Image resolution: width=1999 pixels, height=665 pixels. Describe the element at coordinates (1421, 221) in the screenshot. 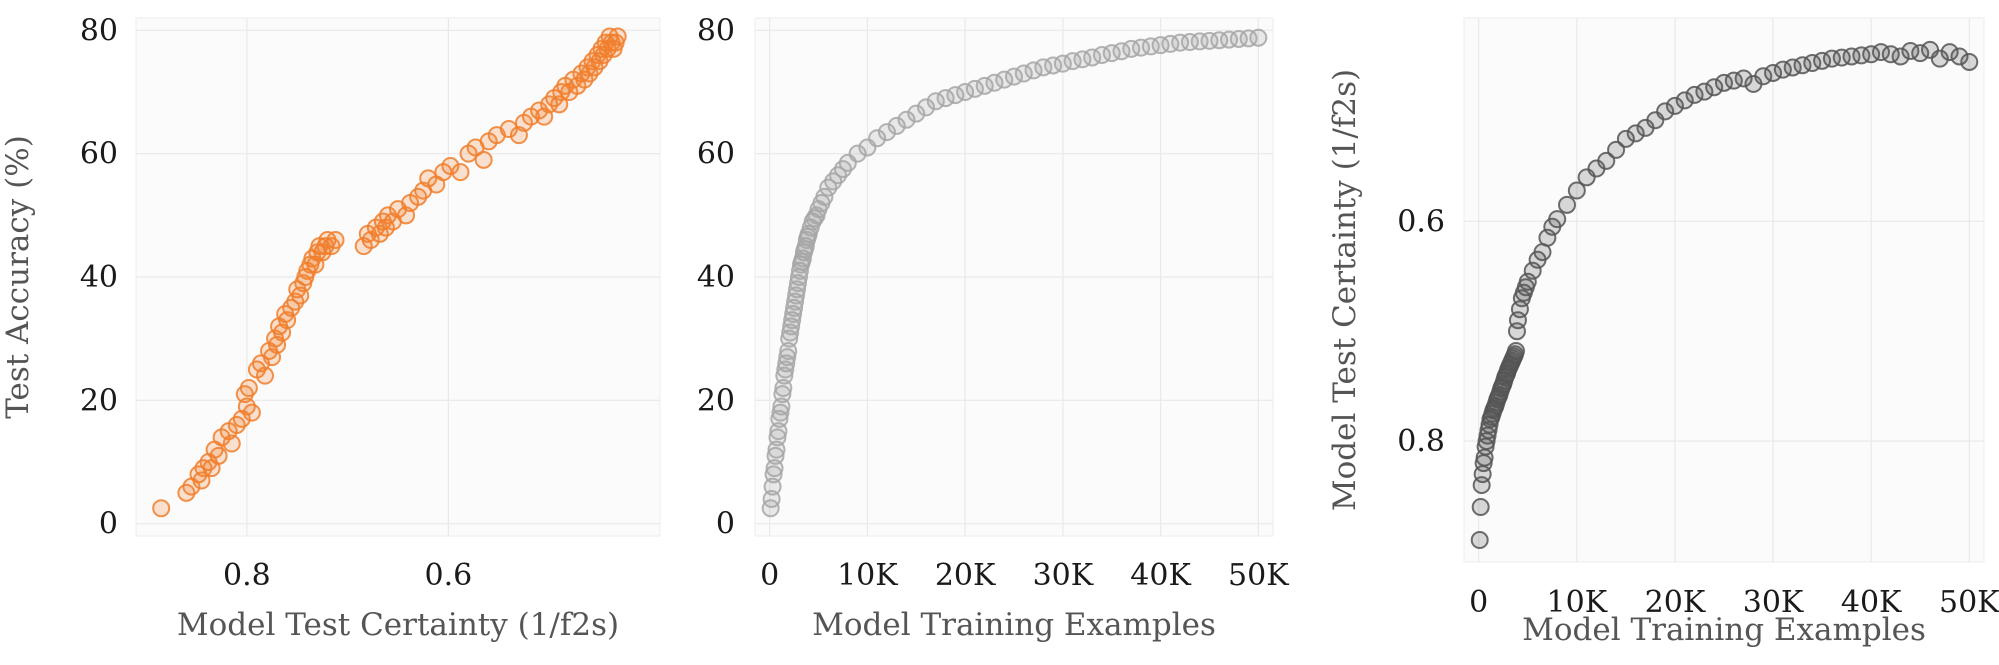

I see `y-tick-label: 0.6` at that location.